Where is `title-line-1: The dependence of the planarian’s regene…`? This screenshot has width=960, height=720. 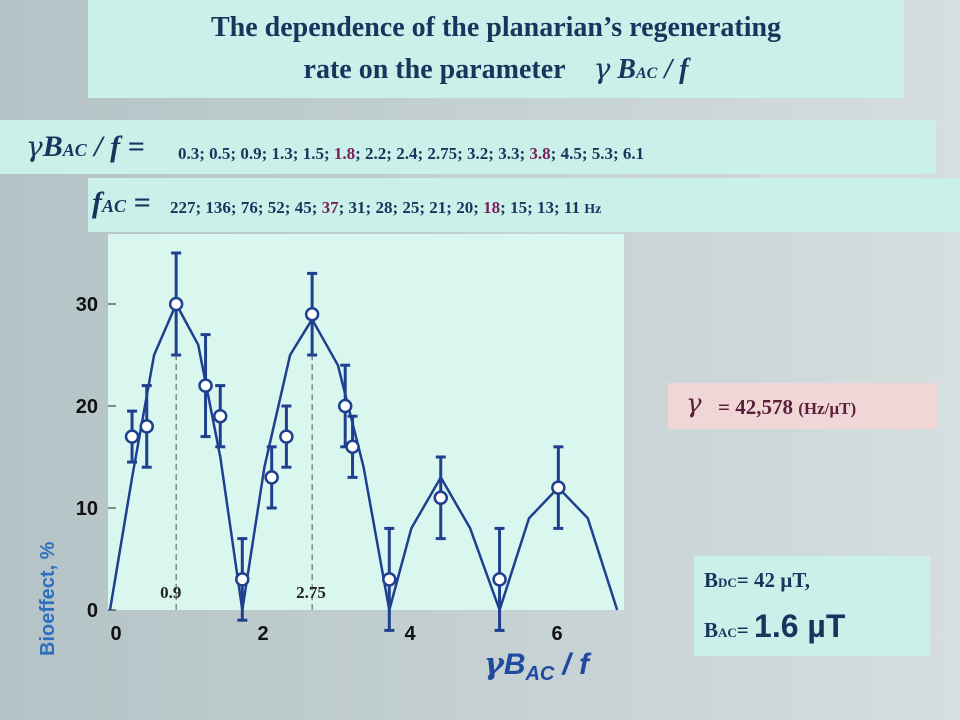 title-line-1: The dependence of the planarian’s regene… is located at coordinates (496, 27).